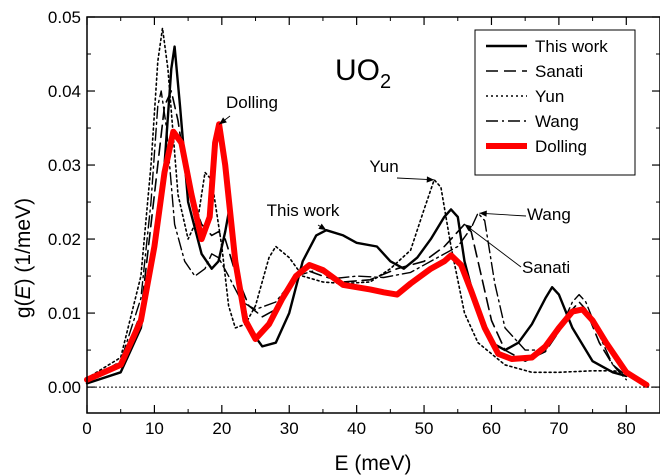 The width and height of the screenshot is (660, 476). I want to click on annotation-sanati: Sanati, so click(546, 267).